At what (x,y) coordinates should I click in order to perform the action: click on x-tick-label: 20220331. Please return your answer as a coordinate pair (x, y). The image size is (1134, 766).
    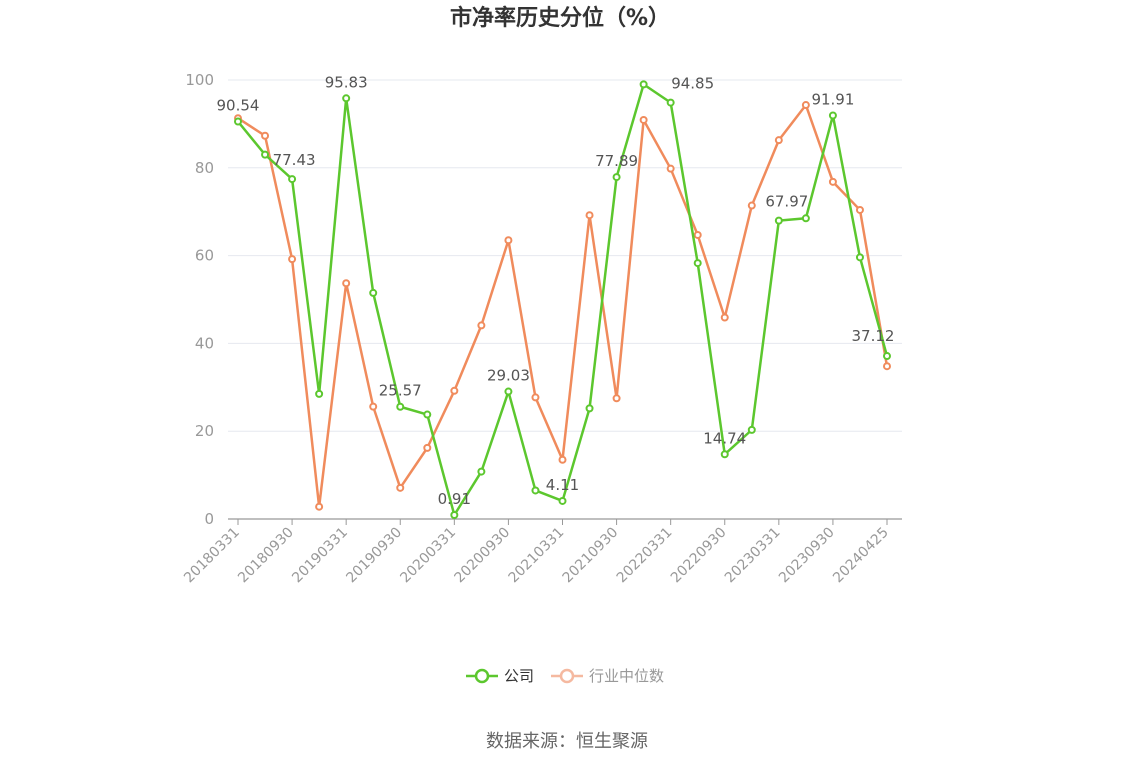
    Looking at the image, I should click on (645, 556).